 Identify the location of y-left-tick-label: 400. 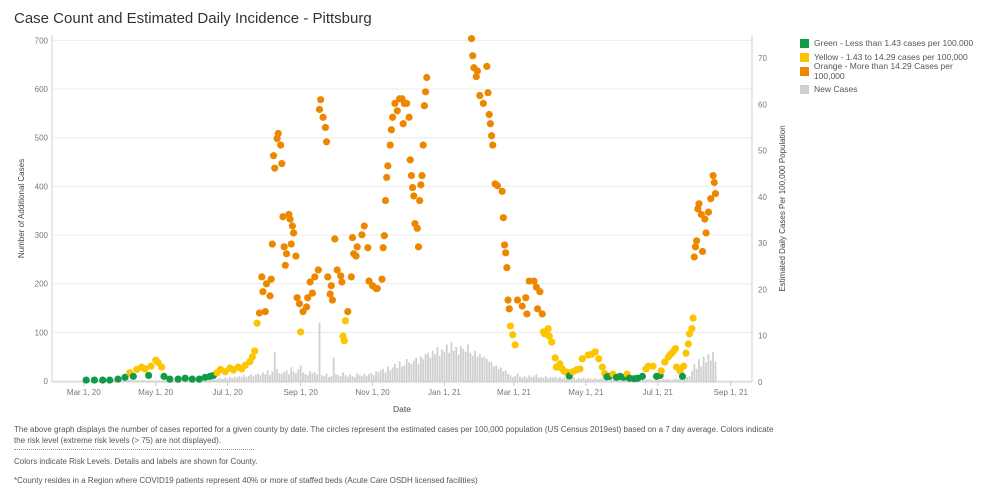
(42, 186).